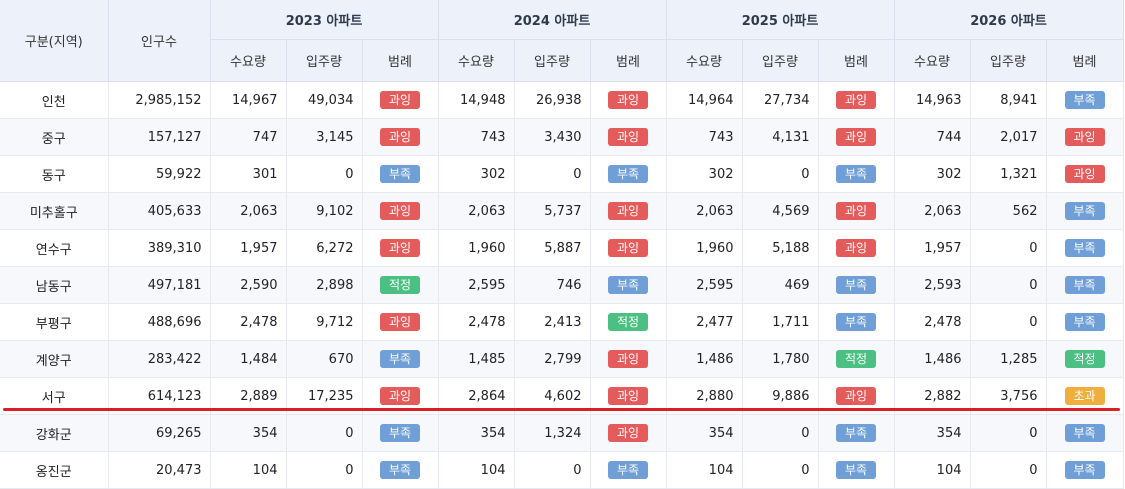 This screenshot has height=489, width=1125. Describe the element at coordinates (54, 100) in the screenshot. I see `region-cell: 인천` at that location.